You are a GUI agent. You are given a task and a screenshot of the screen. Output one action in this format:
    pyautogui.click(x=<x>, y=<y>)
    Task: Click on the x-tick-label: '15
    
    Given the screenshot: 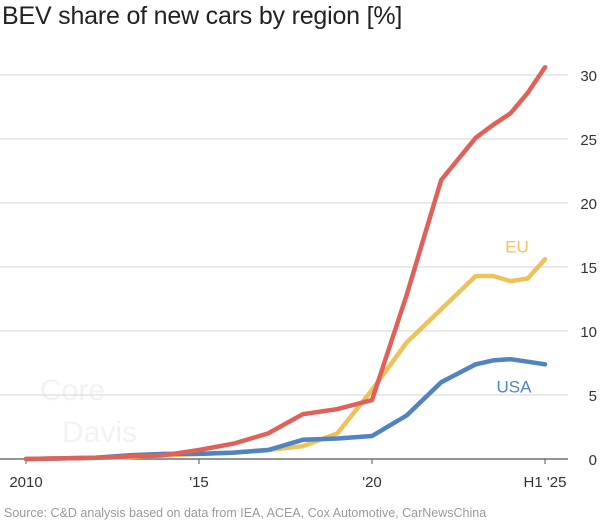 What is the action you would take?
    pyautogui.click(x=199, y=482)
    